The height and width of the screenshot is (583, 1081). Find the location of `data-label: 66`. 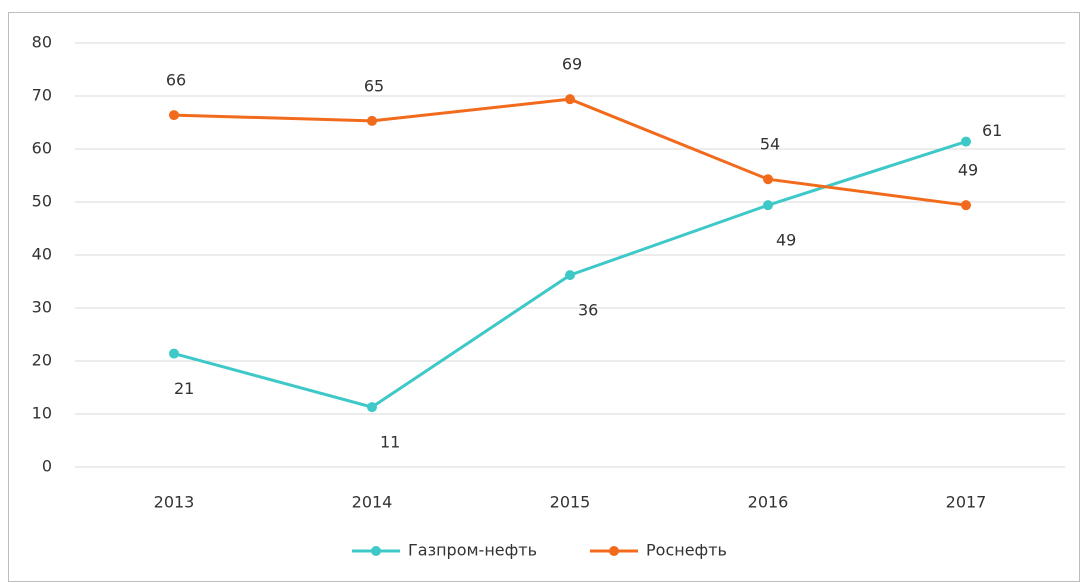

data-label: 66 is located at coordinates (176, 80).